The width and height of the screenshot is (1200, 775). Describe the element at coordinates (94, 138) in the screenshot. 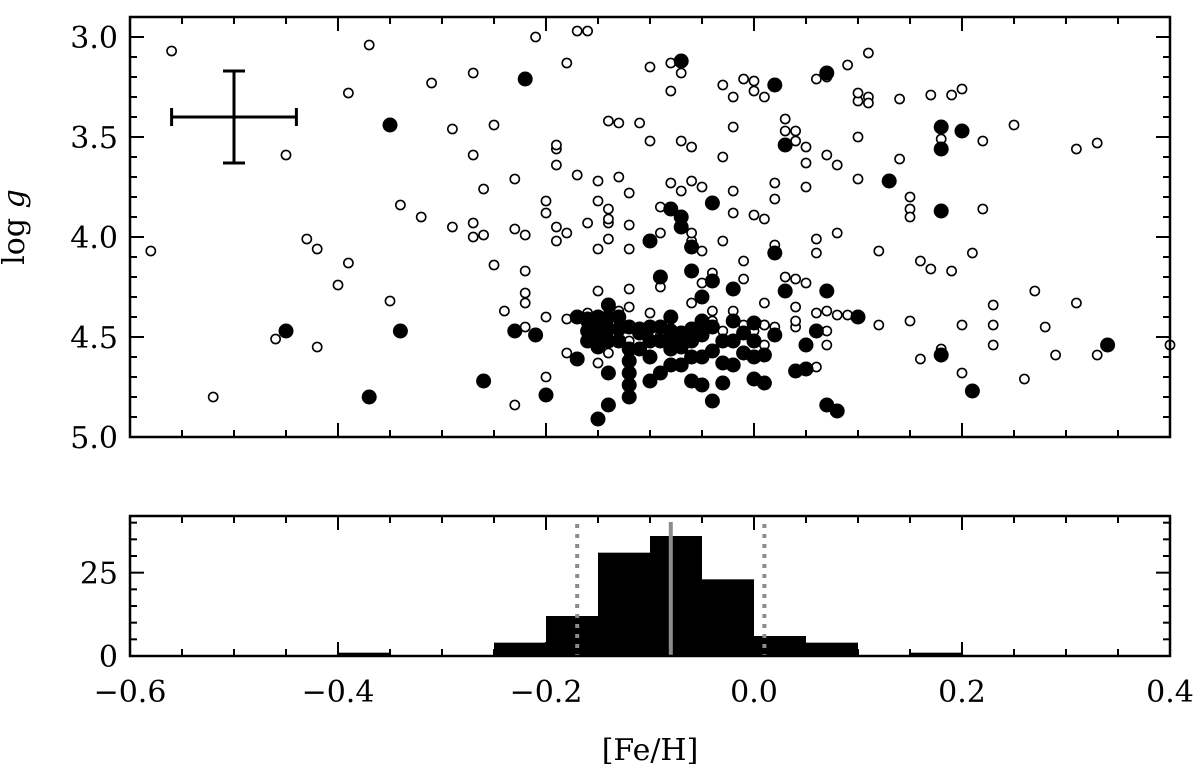

I see `y-tick-label: 3.5` at that location.